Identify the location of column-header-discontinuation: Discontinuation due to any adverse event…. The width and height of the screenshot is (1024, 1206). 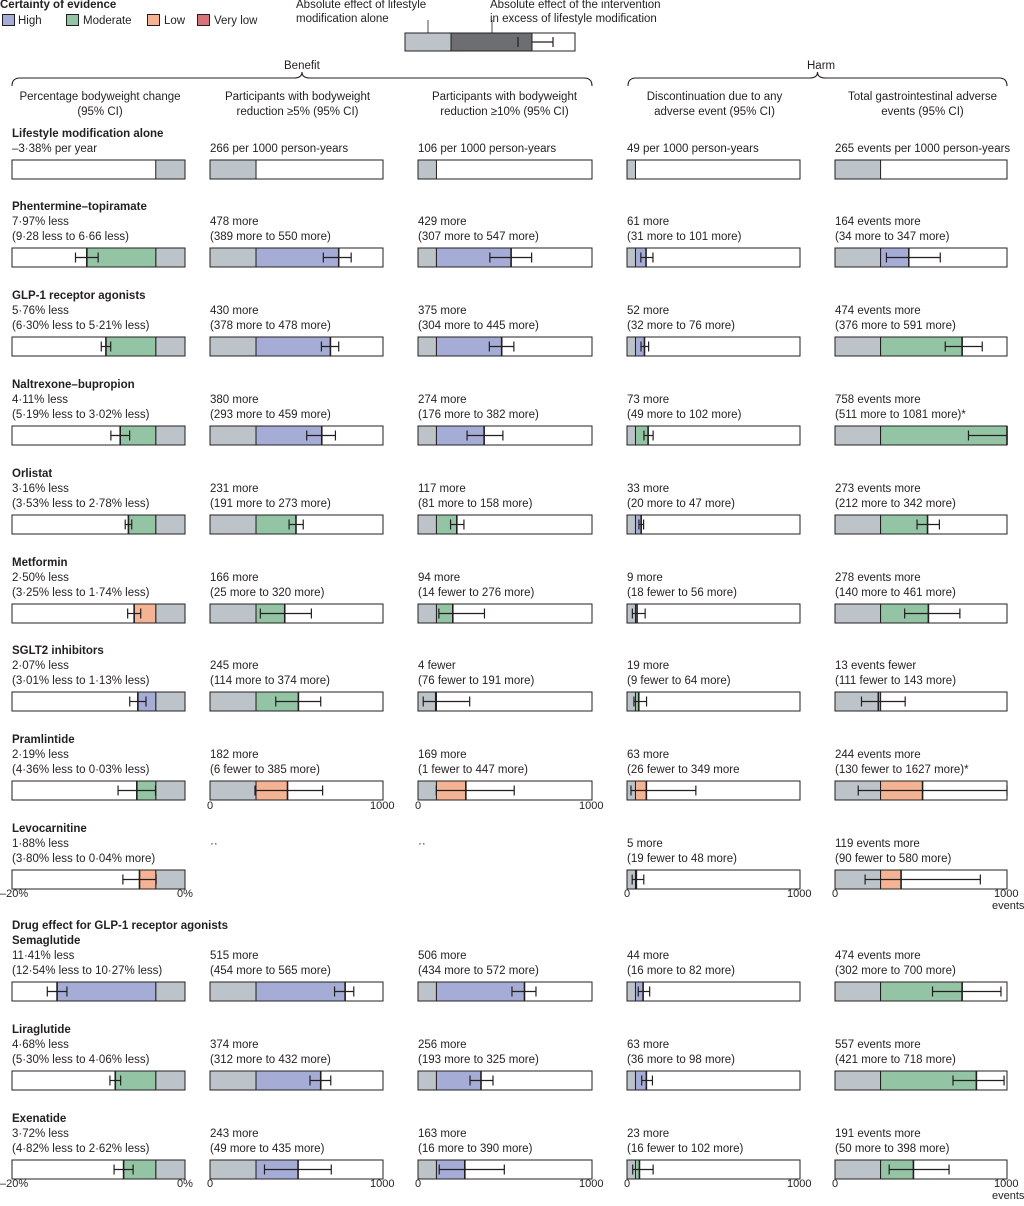
(714, 104).